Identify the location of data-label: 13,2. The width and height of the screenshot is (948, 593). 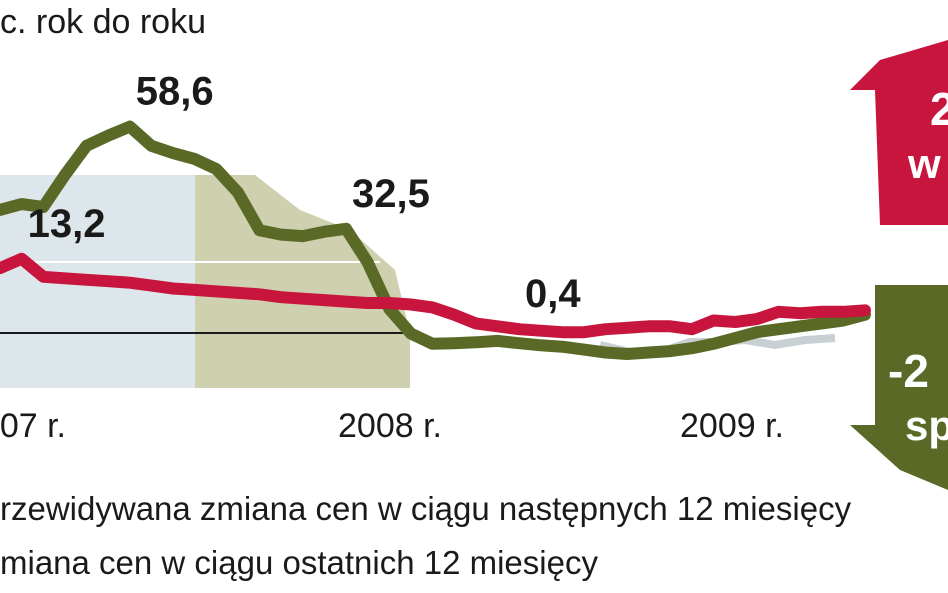
(67, 224).